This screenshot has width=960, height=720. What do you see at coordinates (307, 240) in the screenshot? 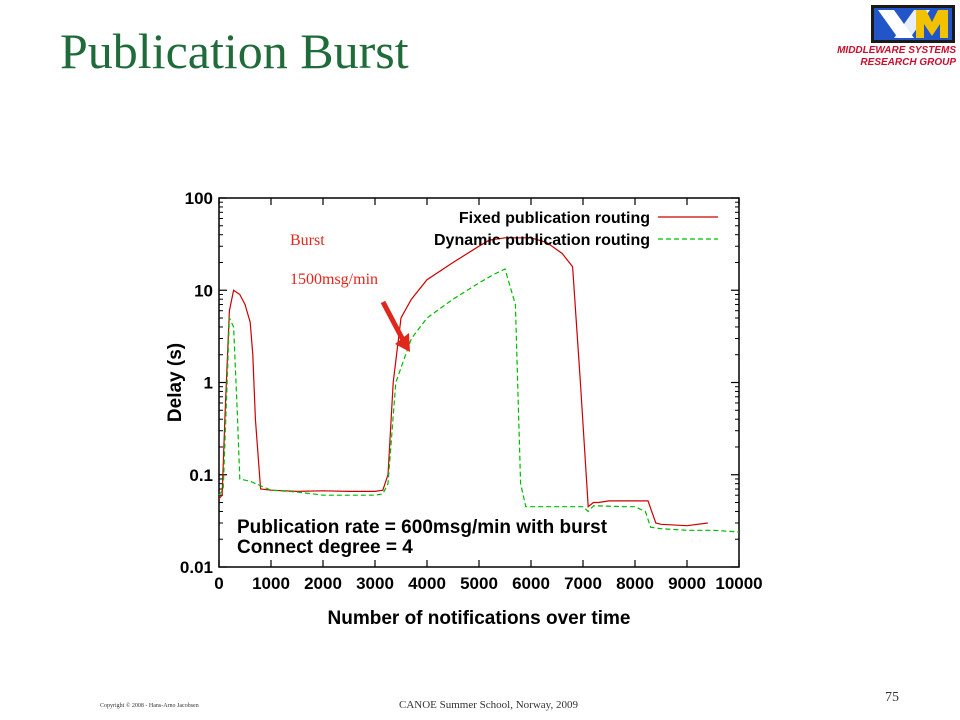
I see `burst-label: Burst` at bounding box center [307, 240].